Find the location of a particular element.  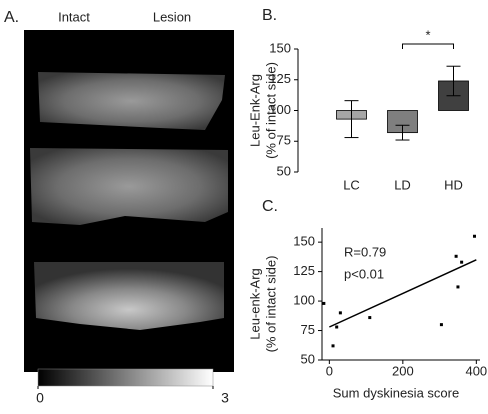

x-axis-label: Sum dyskinesia score is located at coordinates (396, 392).